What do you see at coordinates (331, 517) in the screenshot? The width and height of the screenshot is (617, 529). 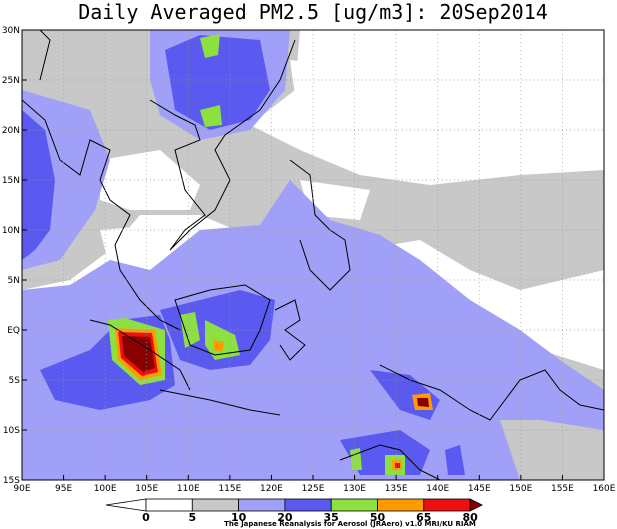 I see `colorbar-label: 35` at bounding box center [331, 517].